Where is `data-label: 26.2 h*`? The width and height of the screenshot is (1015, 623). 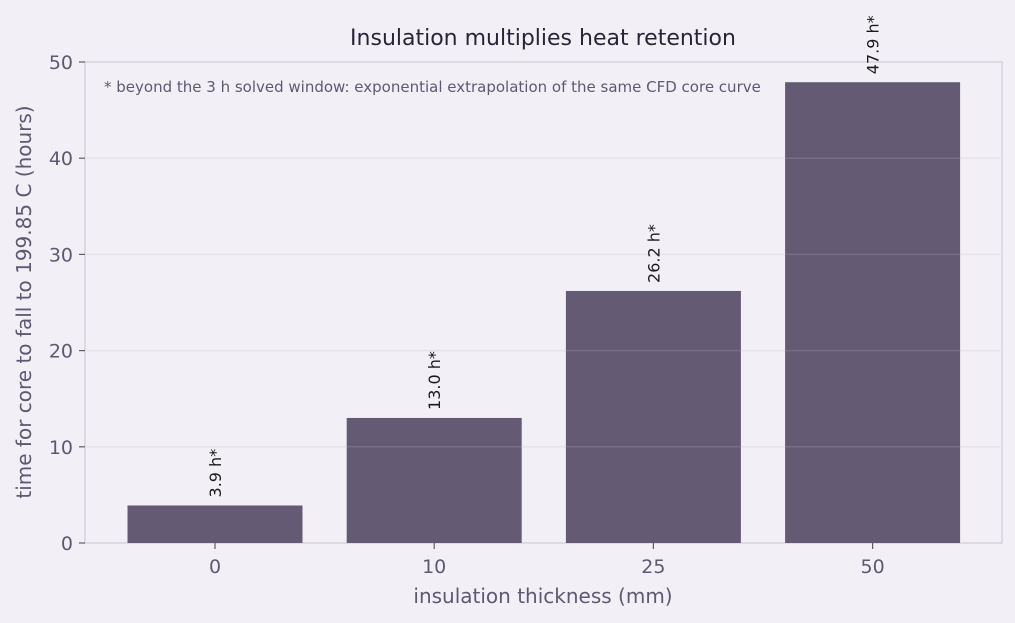 data-label: 26.2 h* is located at coordinates (653, 253).